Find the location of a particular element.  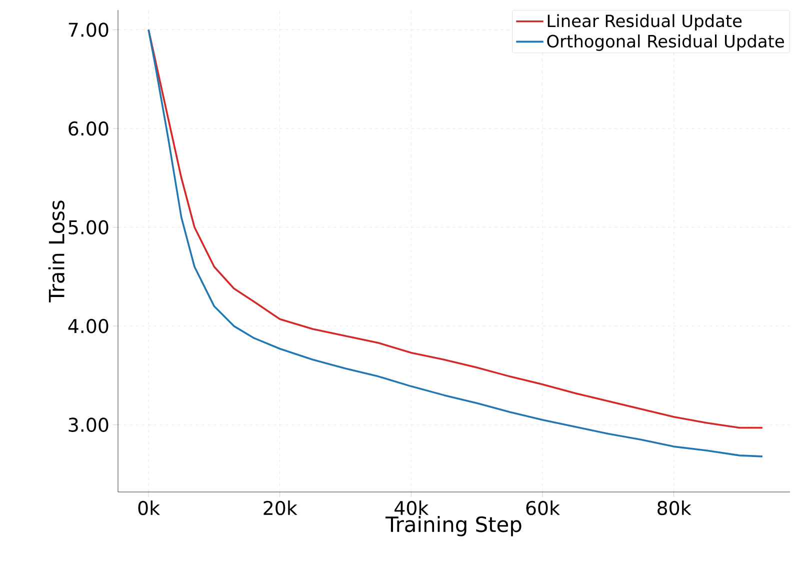

y-tick-label: 5.00 is located at coordinates (88, 227).